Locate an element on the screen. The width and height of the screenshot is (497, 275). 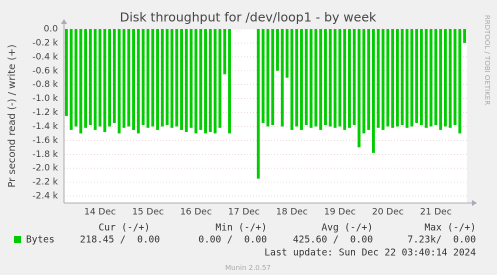
y-tick-label: -2.4 k is located at coordinates (45, 197).